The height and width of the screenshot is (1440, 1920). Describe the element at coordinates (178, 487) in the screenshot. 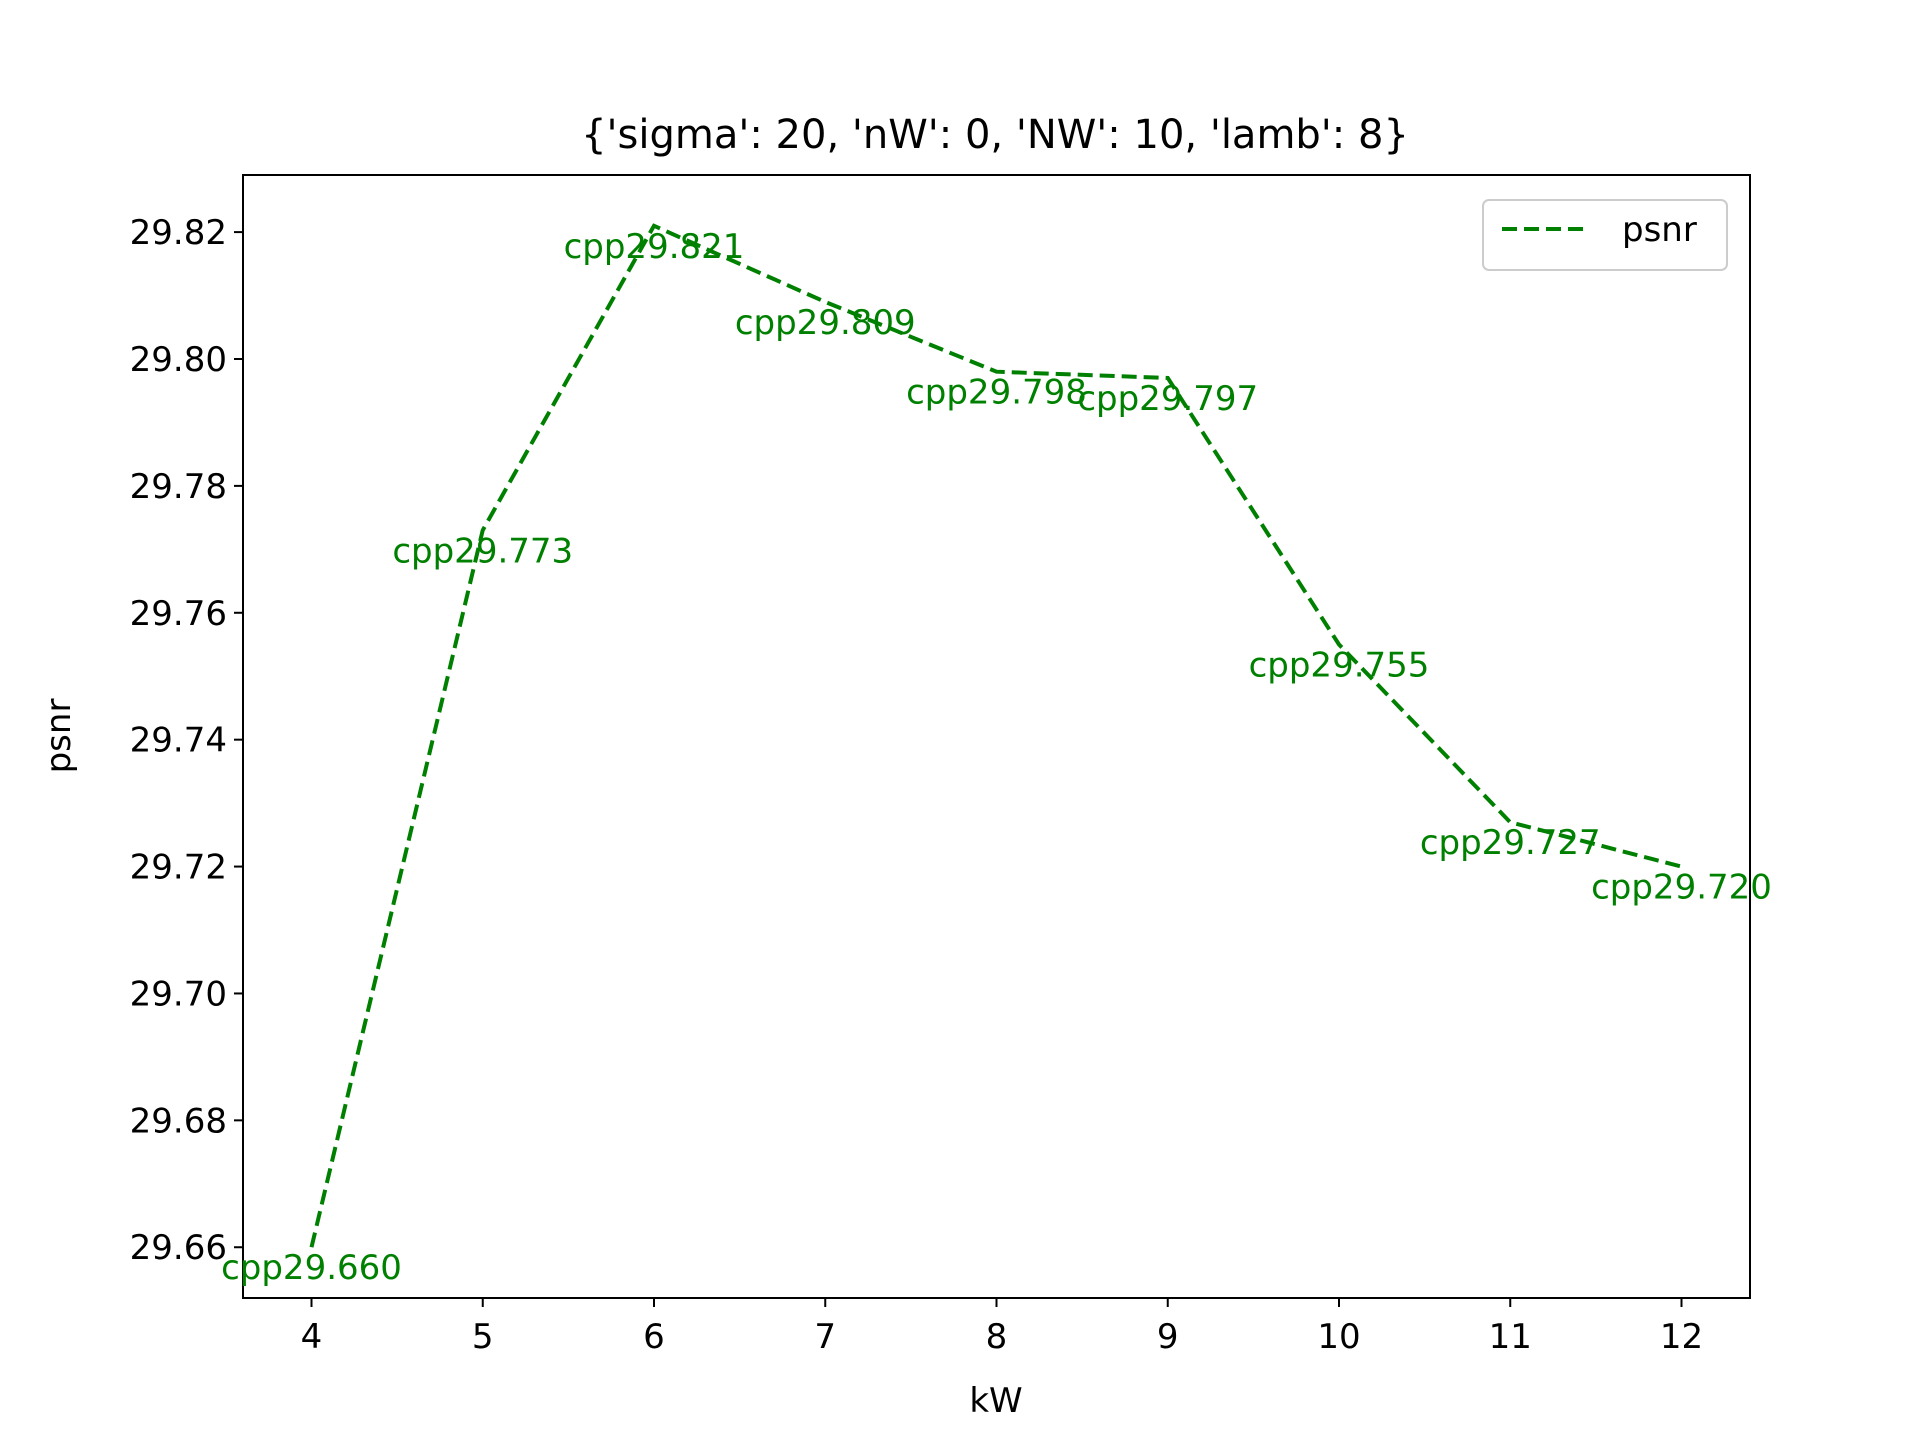

I see `y-tick-label: 29.78` at that location.